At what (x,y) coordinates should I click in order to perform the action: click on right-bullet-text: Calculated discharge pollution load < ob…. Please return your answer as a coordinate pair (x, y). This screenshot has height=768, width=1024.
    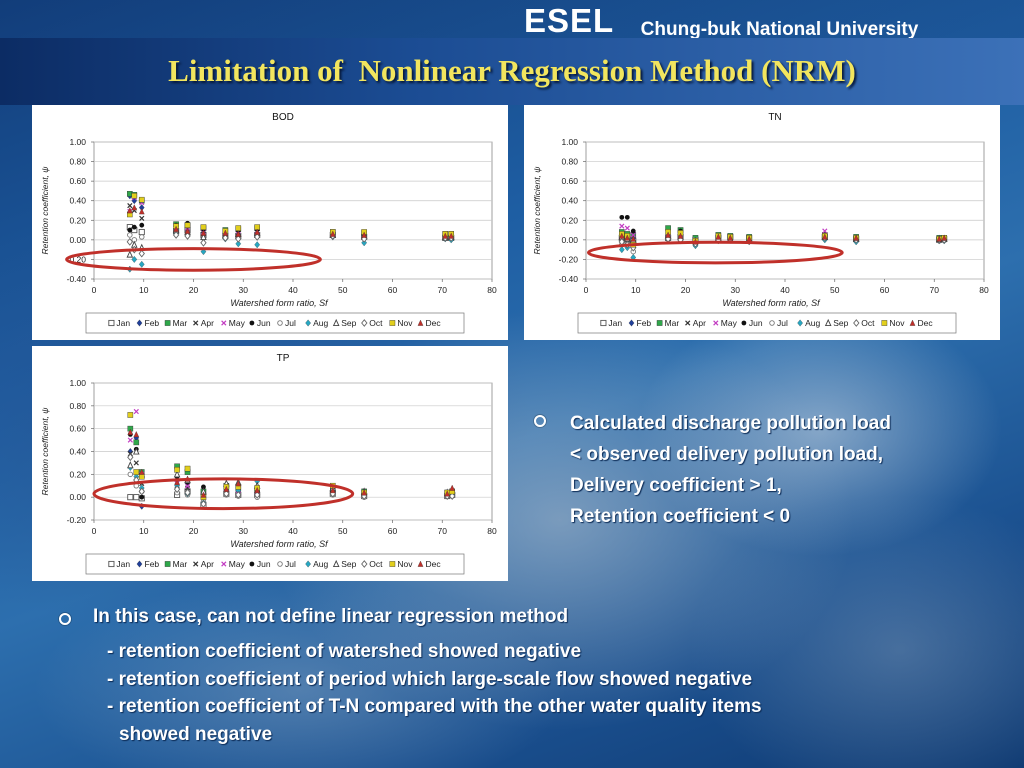
    Looking at the image, I should click on (790, 470).